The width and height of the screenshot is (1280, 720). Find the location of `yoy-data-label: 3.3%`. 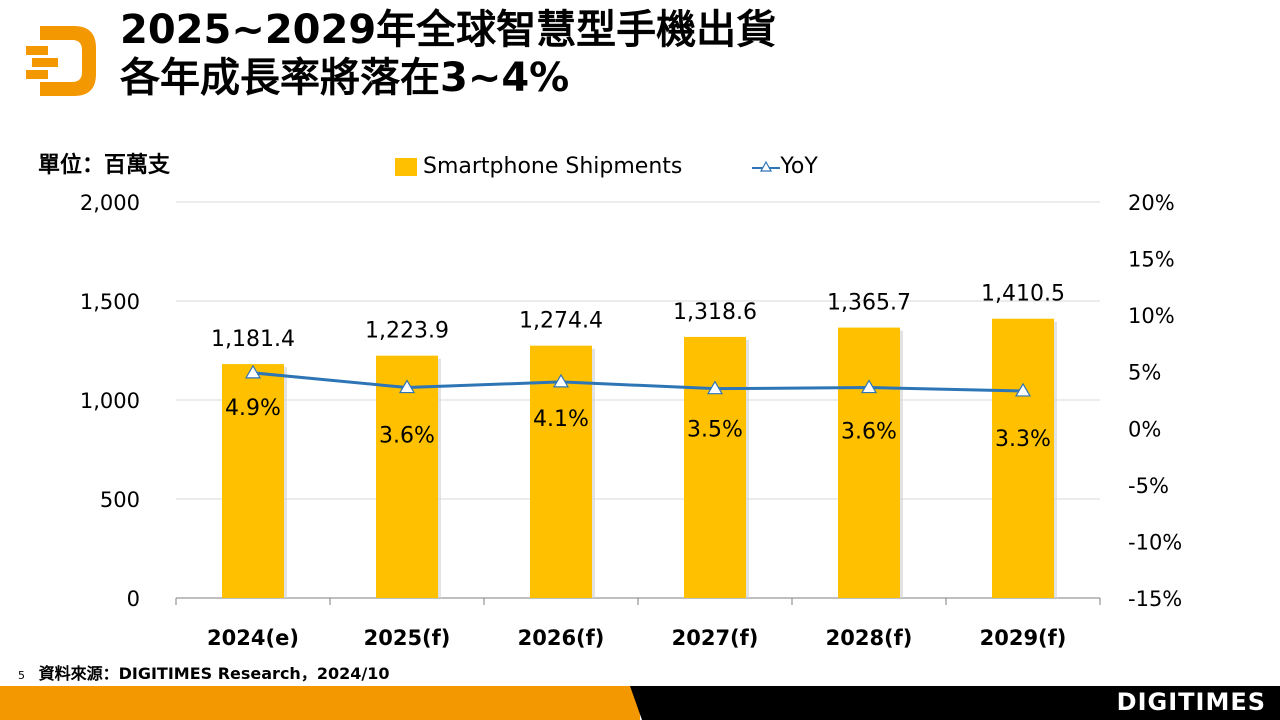

yoy-data-label: 3.3% is located at coordinates (1023, 439).